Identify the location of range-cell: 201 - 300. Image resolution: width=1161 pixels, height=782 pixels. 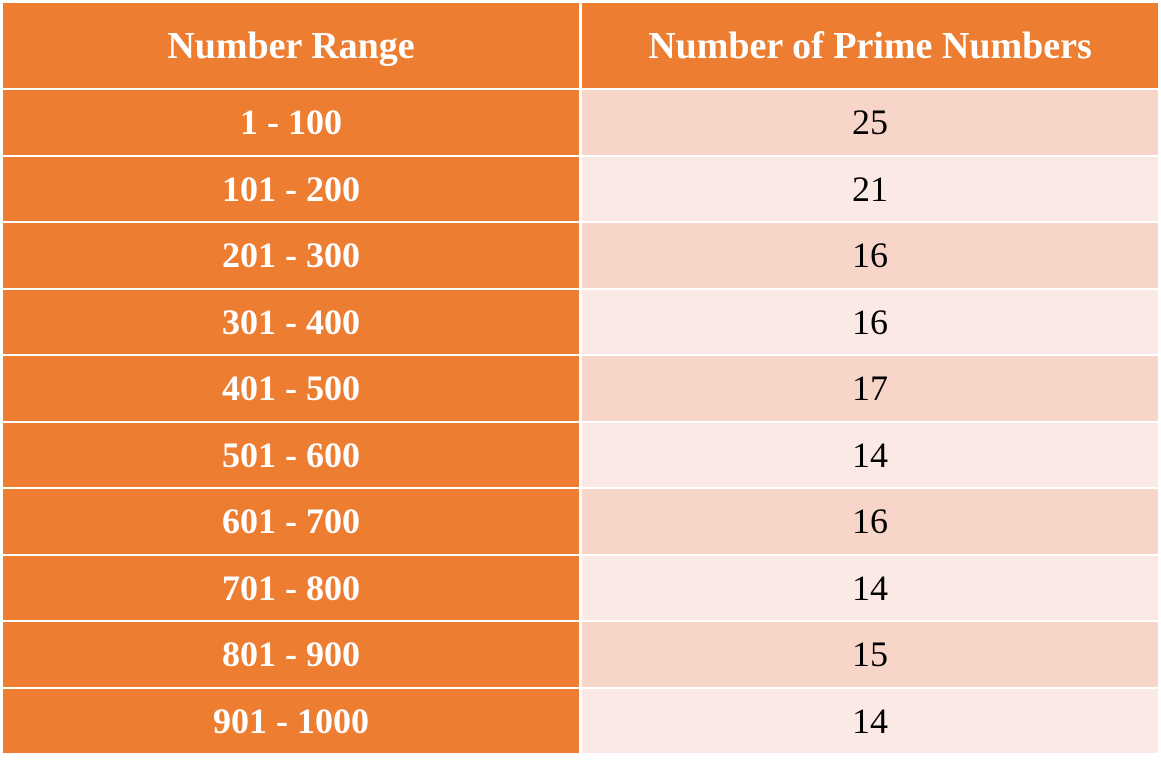
(291, 255).